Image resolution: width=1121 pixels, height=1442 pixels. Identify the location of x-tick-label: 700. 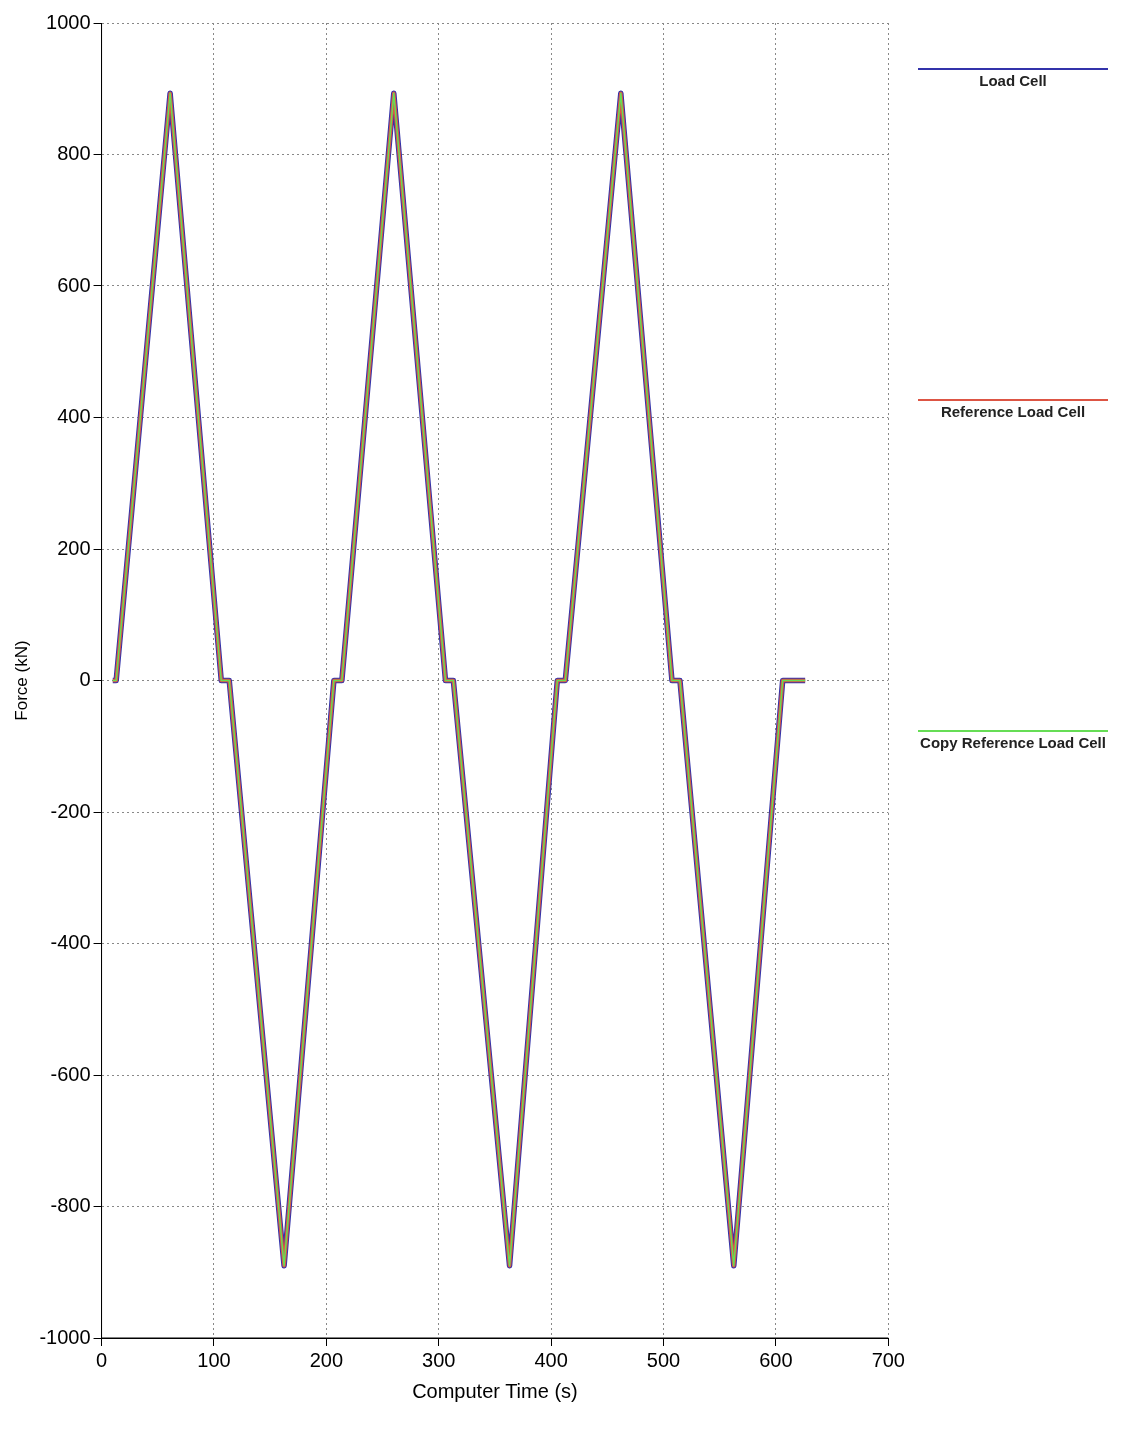
(888, 1359).